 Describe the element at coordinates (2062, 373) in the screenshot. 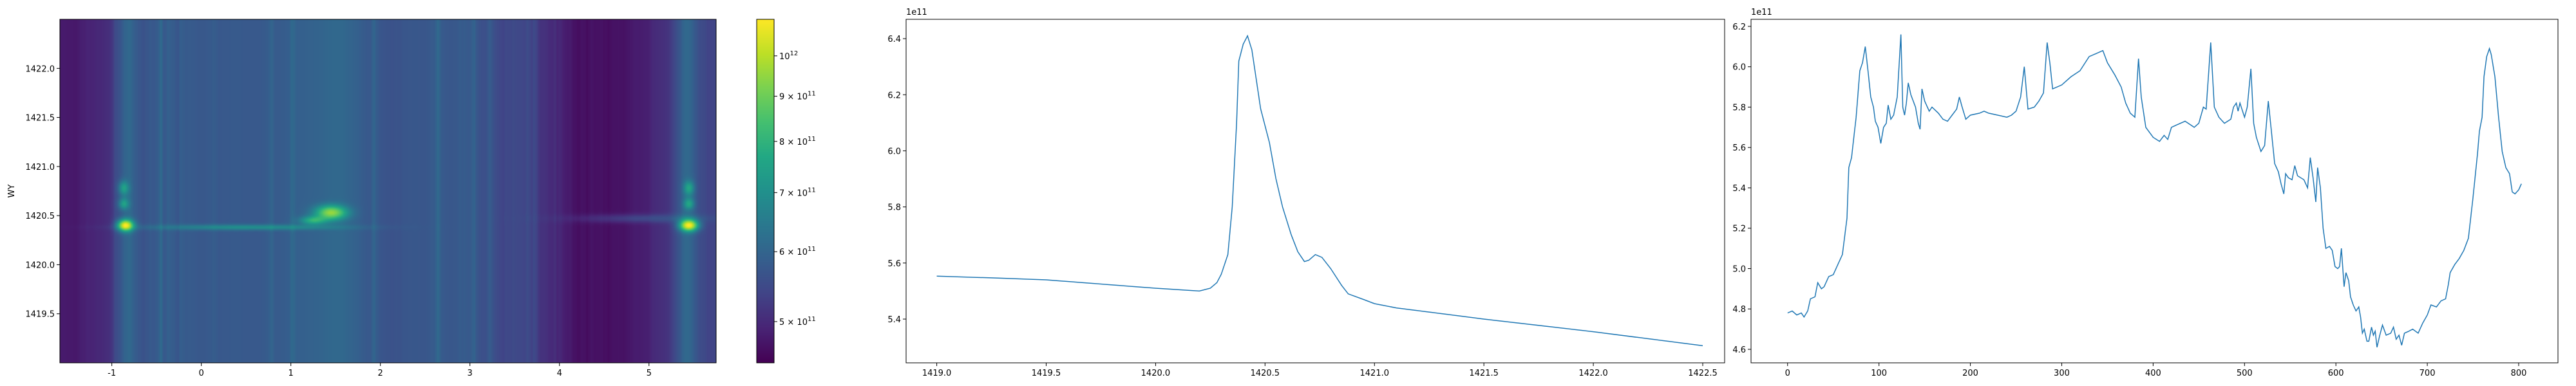

I see `x-tick-label: 300` at that location.